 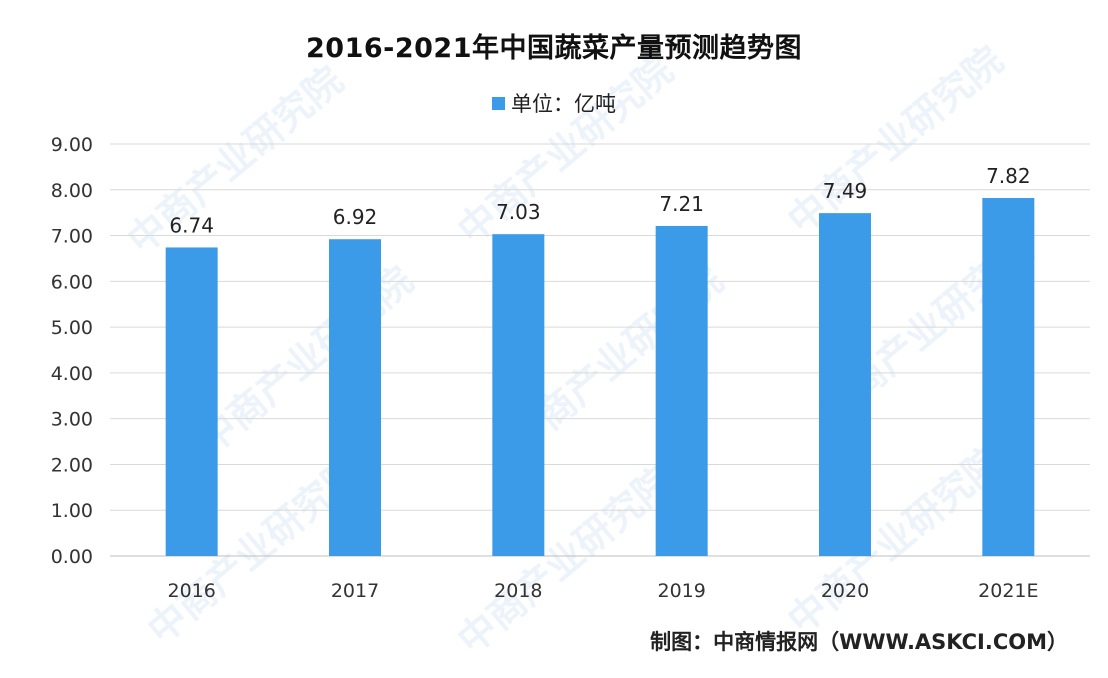 I want to click on bar-value-label: 7.82, so click(x=1008, y=176).